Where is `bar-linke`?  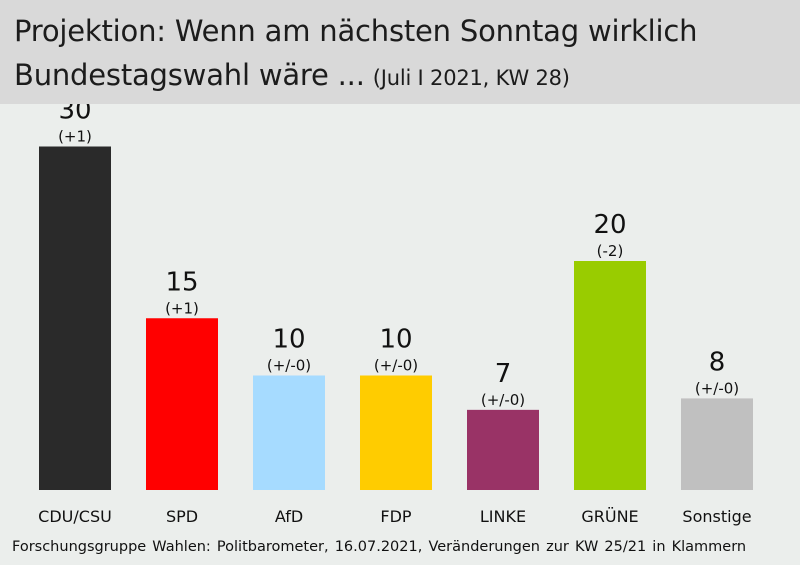 bar-linke is located at coordinates (503, 449).